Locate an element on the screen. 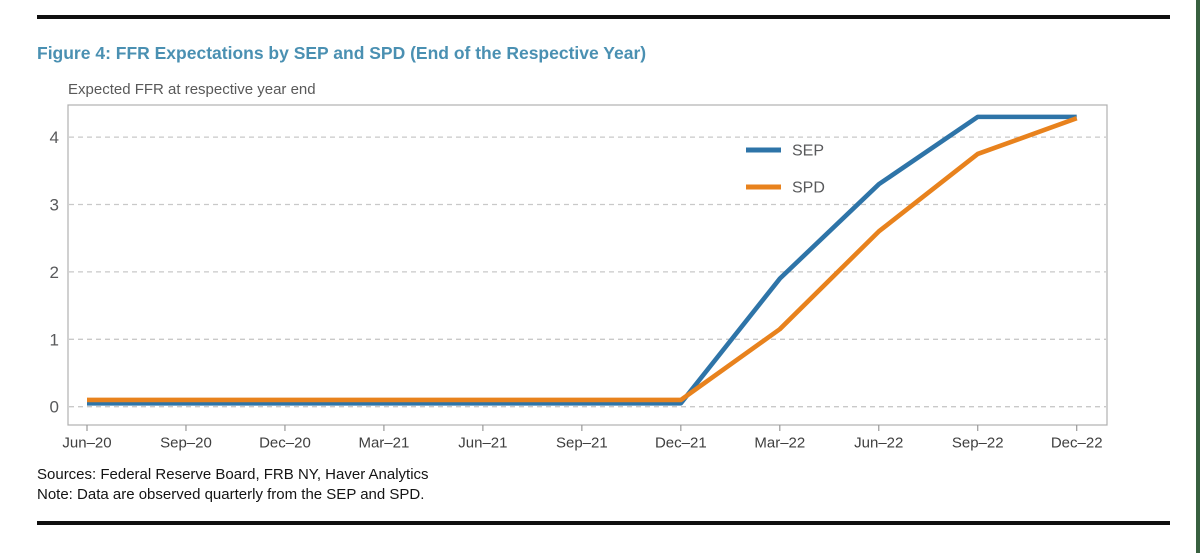  x-axis-tick-label: Dec–22 is located at coordinates (1077, 443).